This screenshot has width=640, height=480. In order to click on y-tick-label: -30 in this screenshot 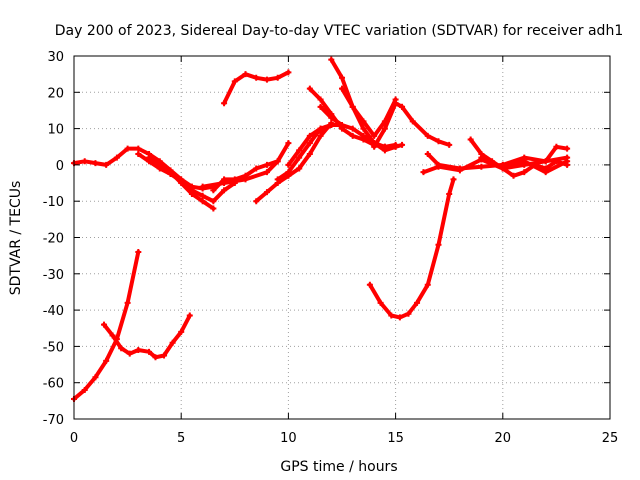, I will do `click(53, 275)`.